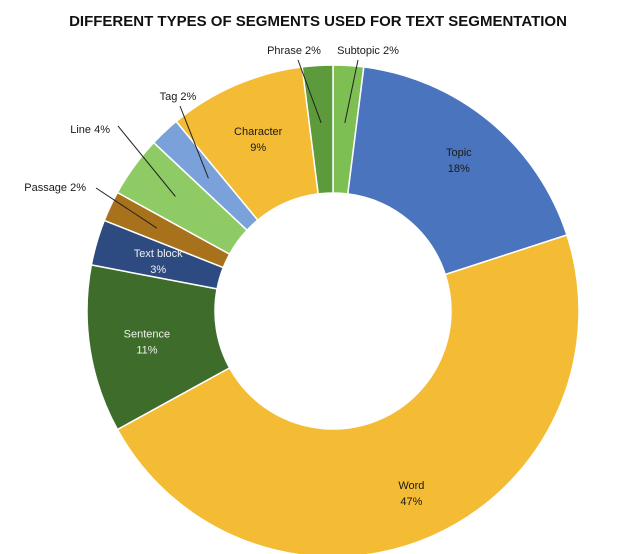 This screenshot has height=554, width=634. I want to click on leader-phrase, so click(309, 91).